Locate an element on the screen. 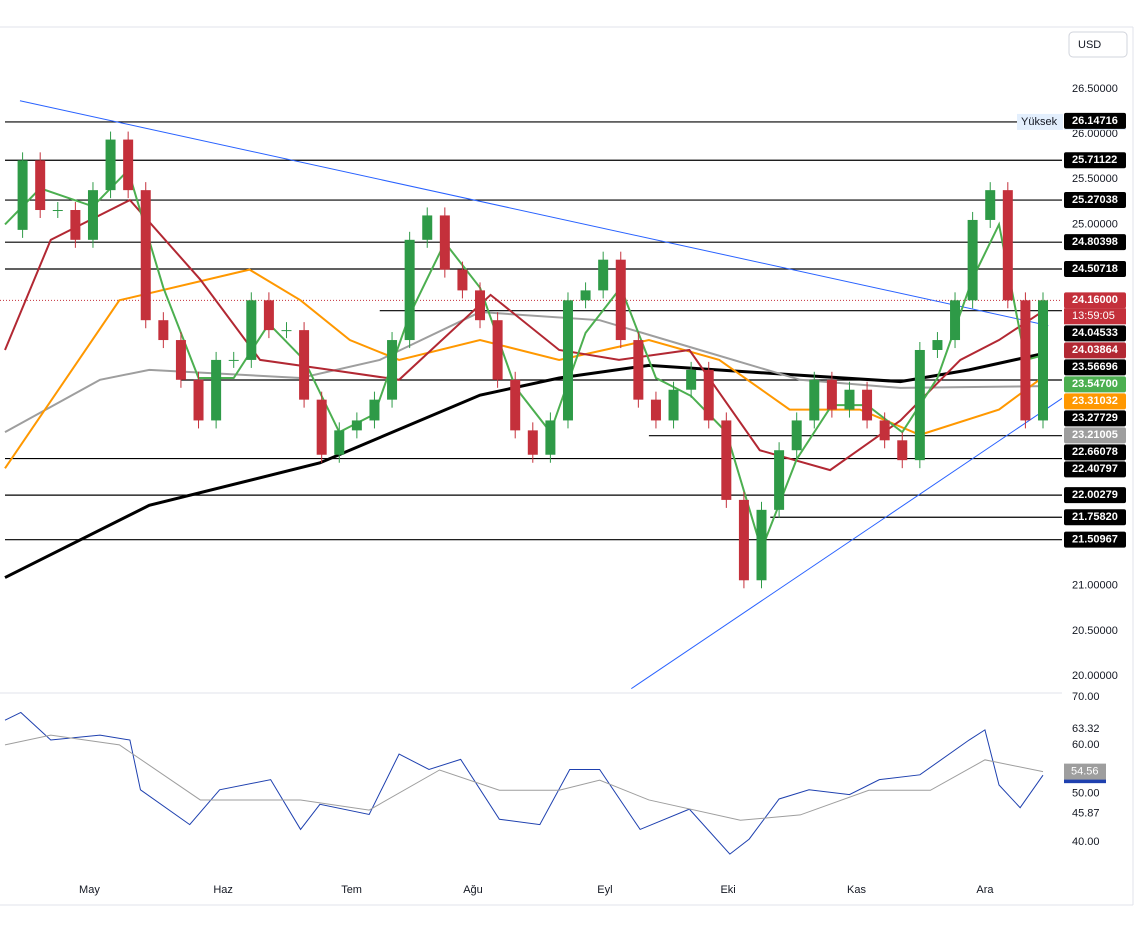 The image size is (1141, 944). price-label: 26.14716 is located at coordinates (1095, 121).